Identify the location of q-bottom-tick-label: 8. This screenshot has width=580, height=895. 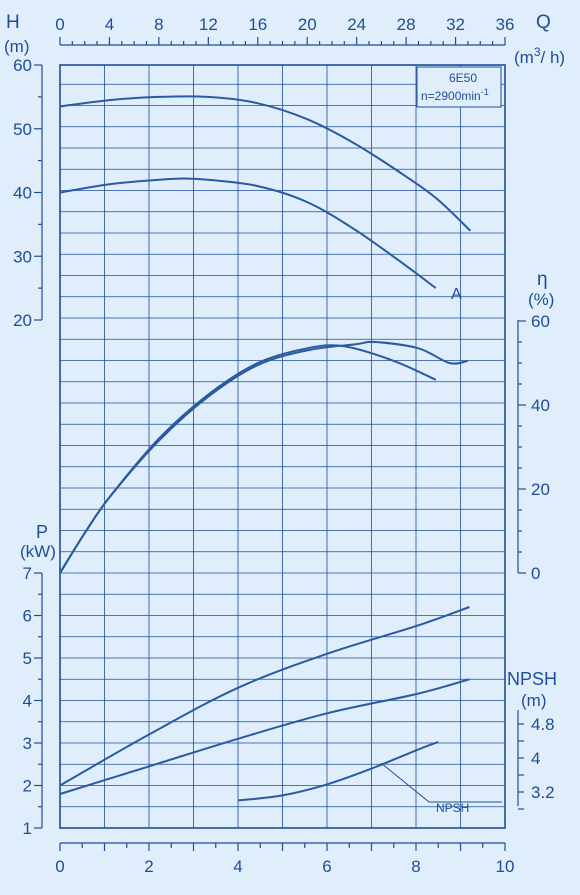
(415, 866).